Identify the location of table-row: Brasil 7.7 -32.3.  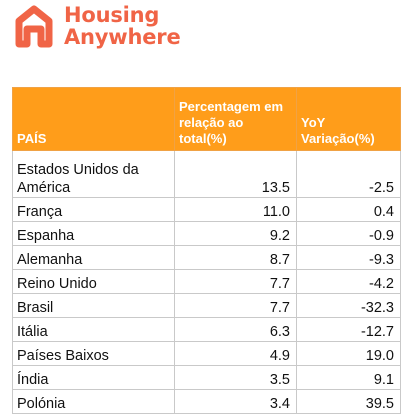
(206, 305).